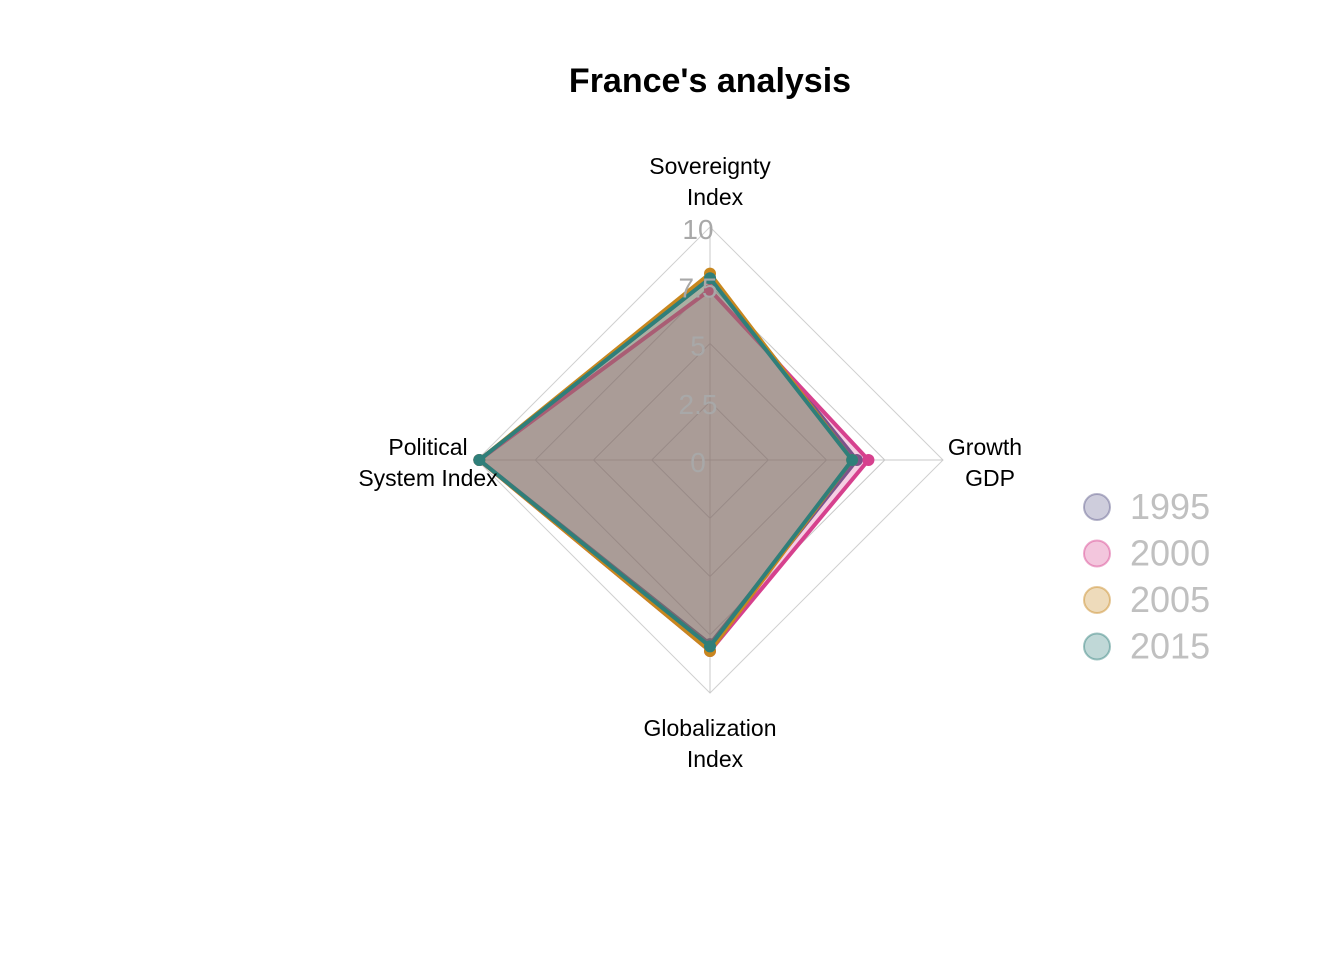 The image size is (1344, 960). Describe the element at coordinates (1146, 576) in the screenshot. I see `legend: 1995 2000 2005 2015` at that location.